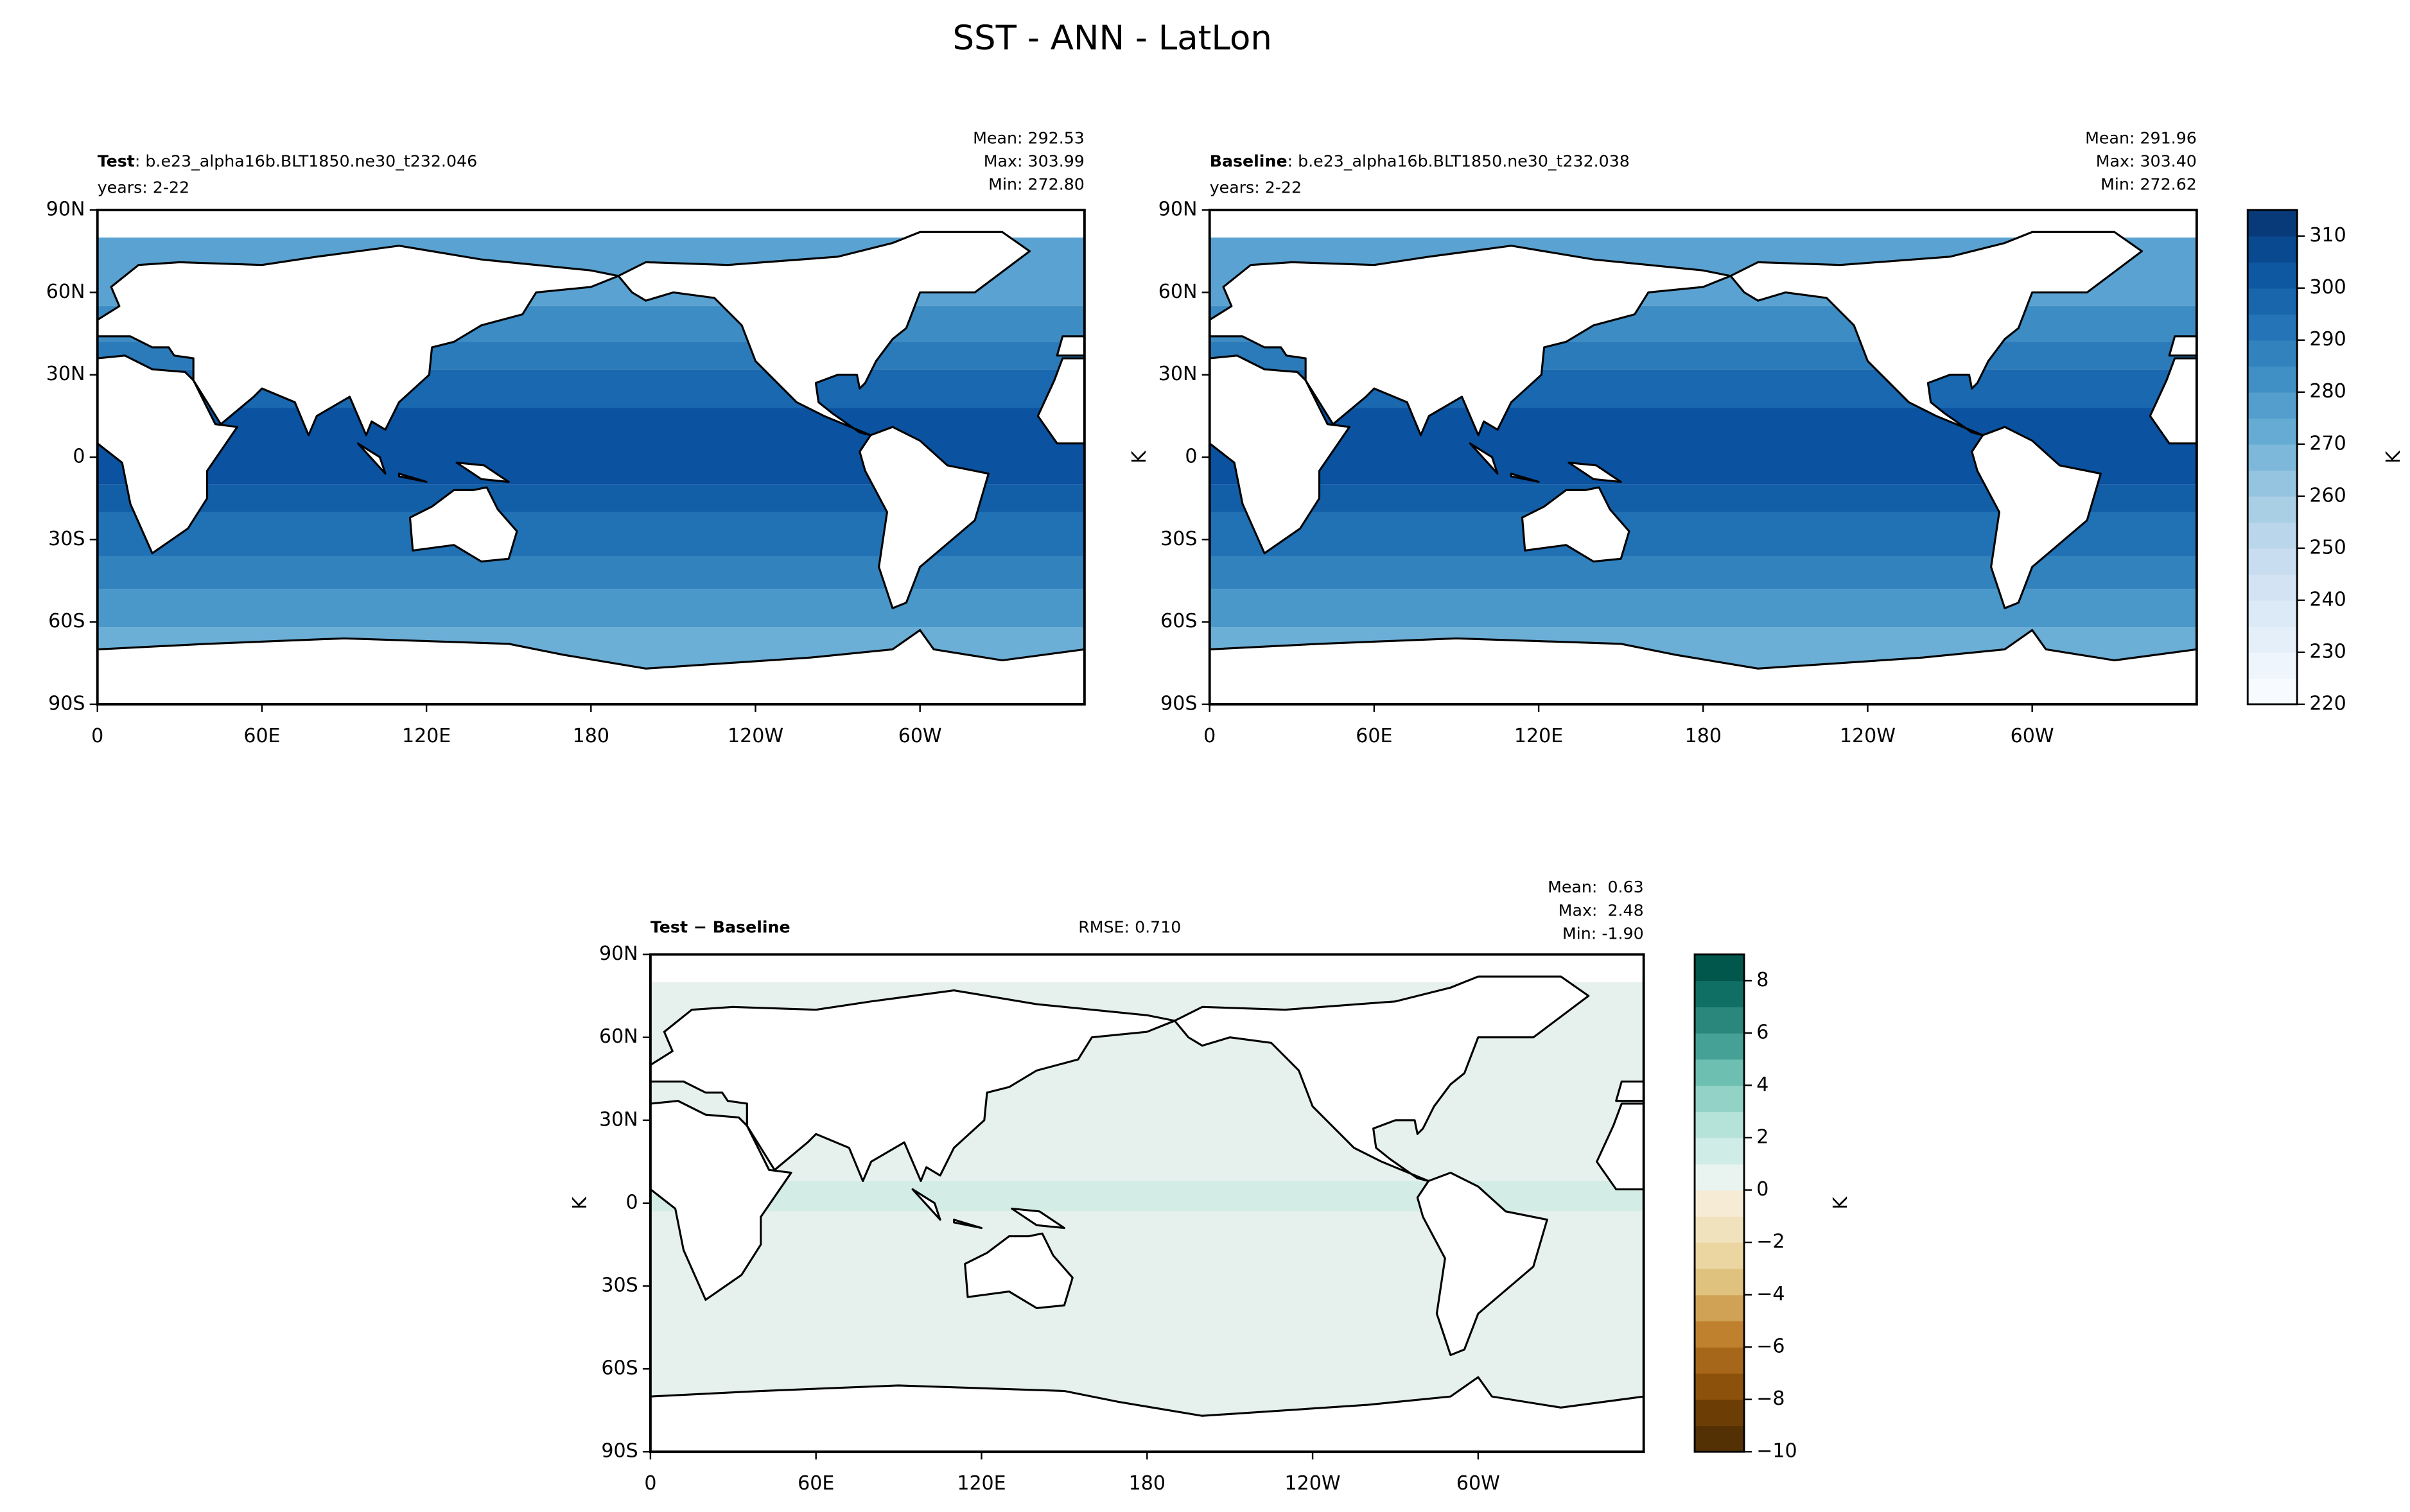  I want to click on stat: Mean: 291.96, so click(2141, 137).